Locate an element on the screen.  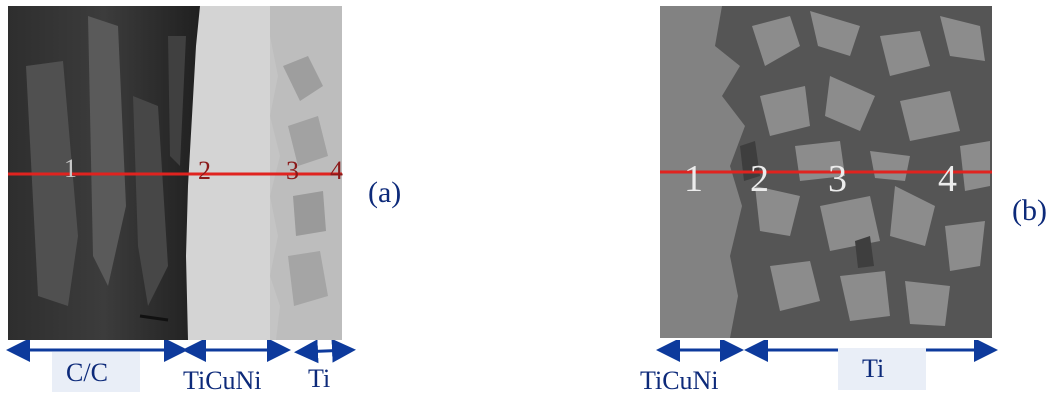
zone-label-cc: C/C is located at coordinates (87, 372).